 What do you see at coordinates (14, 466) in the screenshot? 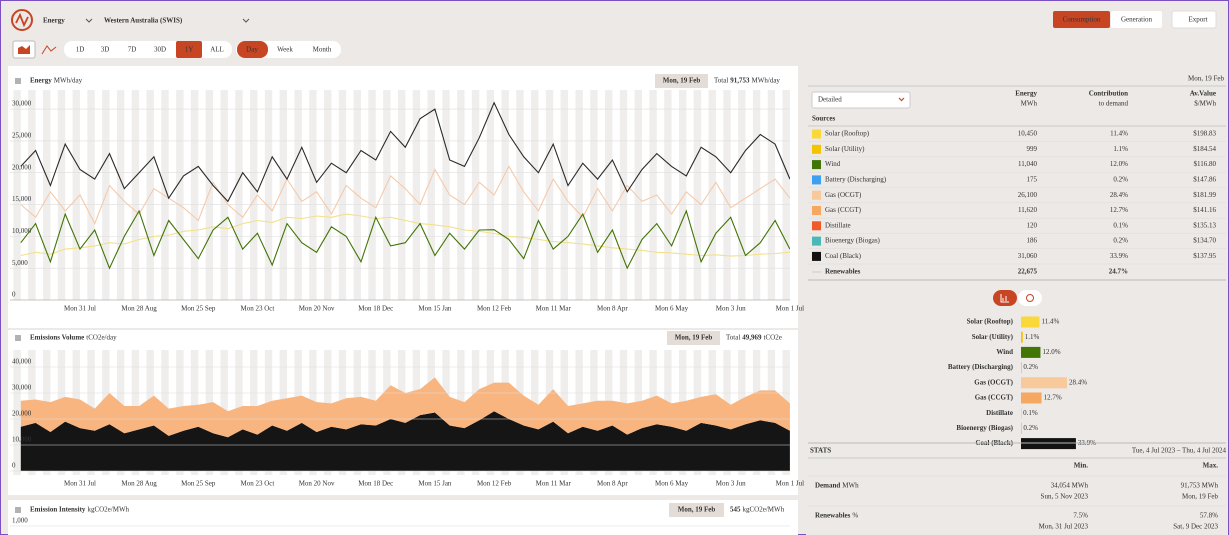
I see `y-tick-label: 0` at bounding box center [14, 466].